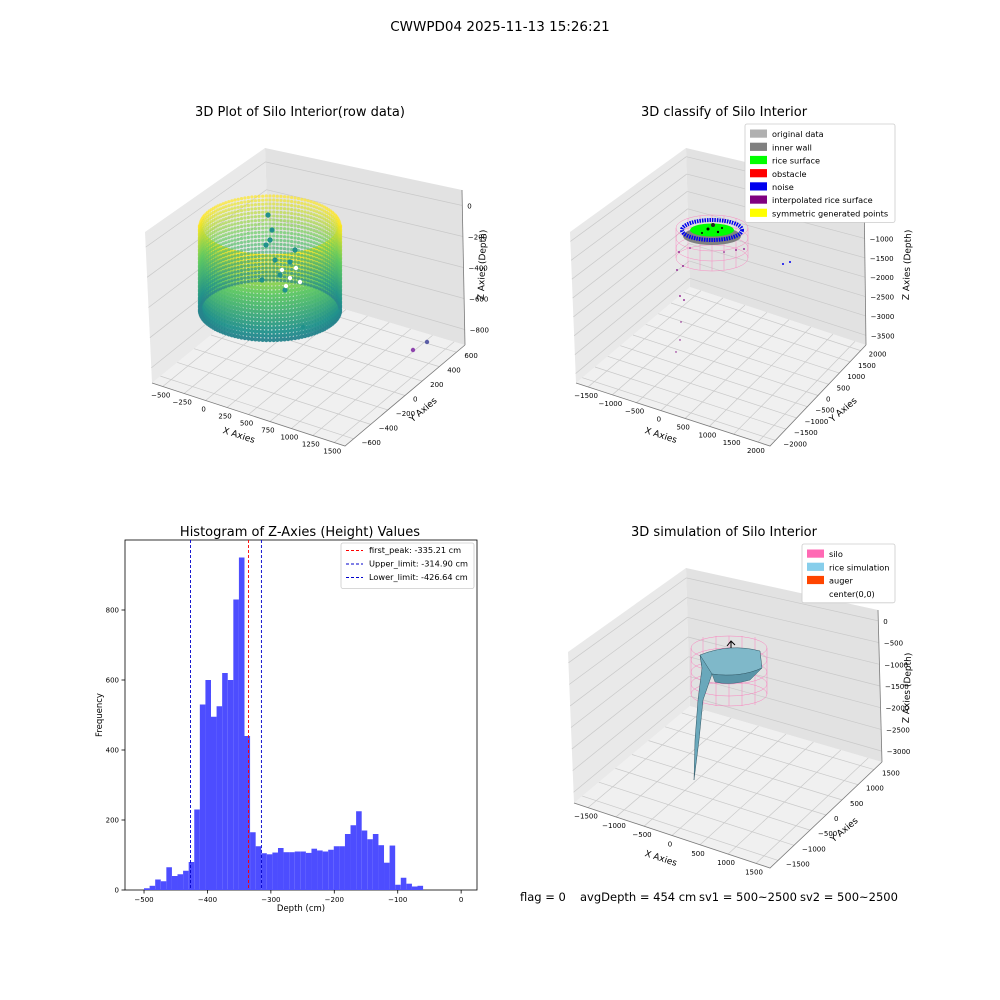 Image resolution: width=1000 pixels, height=1000 pixels. I want to click on y-tick-label: 600, so click(470, 356).